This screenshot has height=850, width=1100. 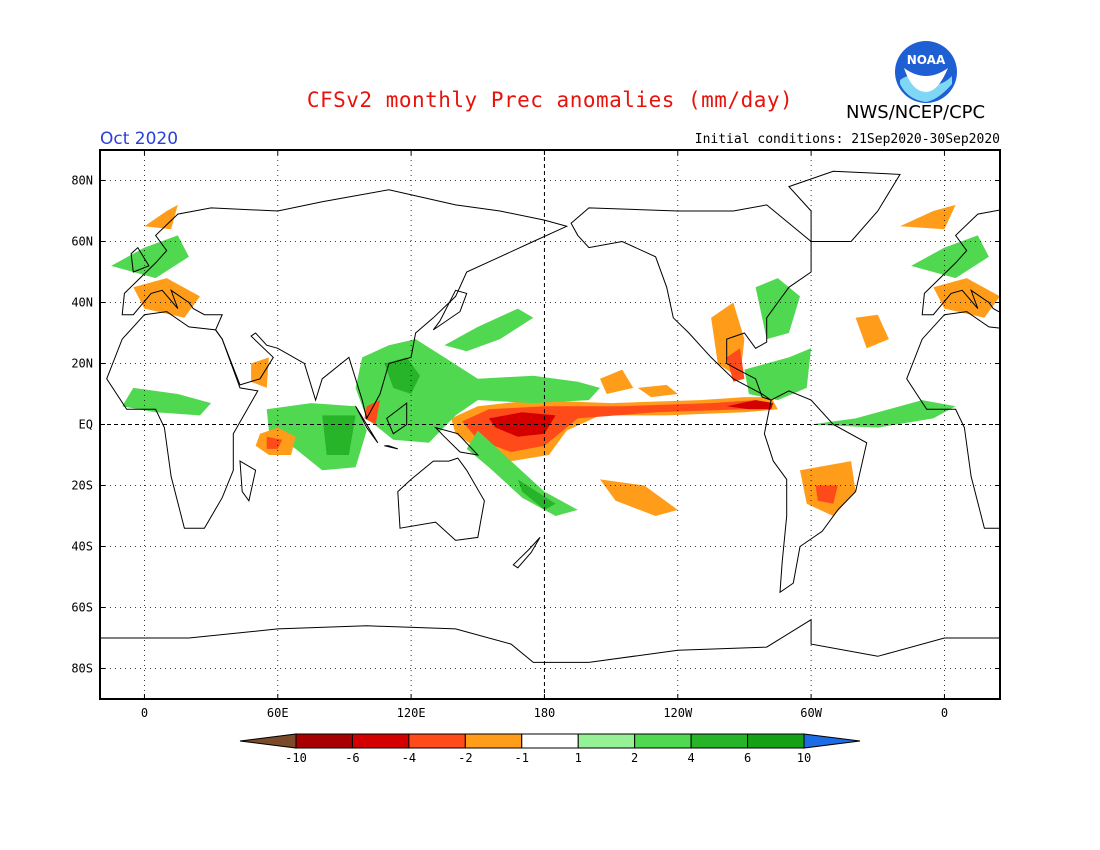 What do you see at coordinates (526, 553) in the screenshot?
I see `coast-new-zealand` at bounding box center [526, 553].